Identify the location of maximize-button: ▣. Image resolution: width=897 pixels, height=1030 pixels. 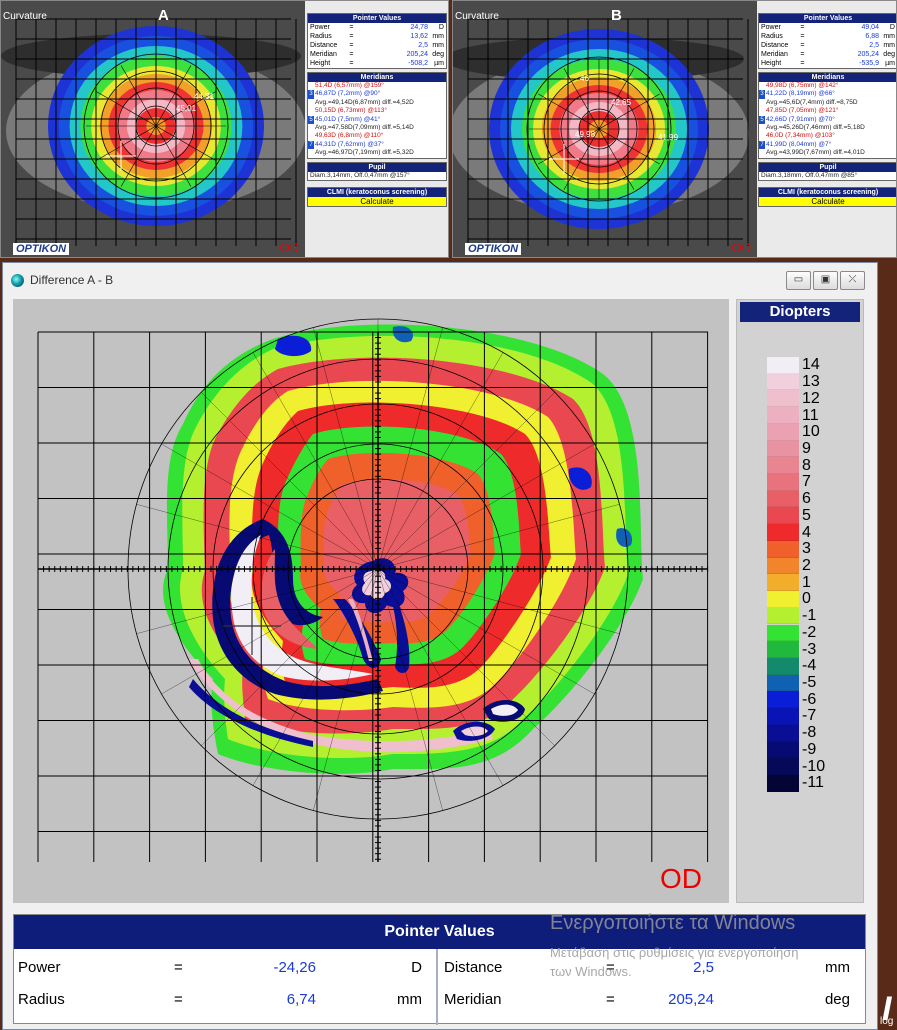
(825, 280).